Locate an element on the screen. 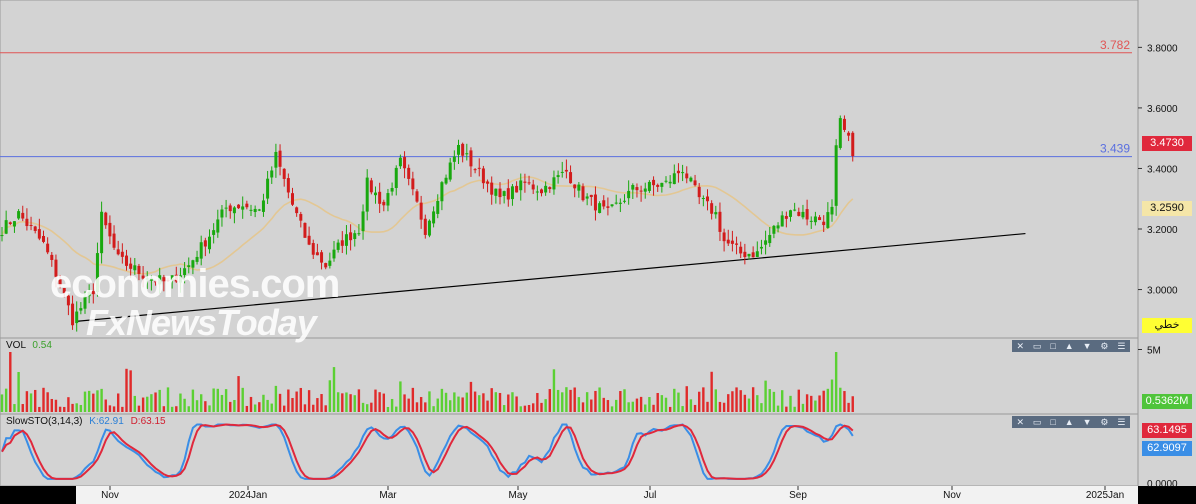 This screenshot has width=1196, height=504. volume-panel is located at coordinates (569, 376).